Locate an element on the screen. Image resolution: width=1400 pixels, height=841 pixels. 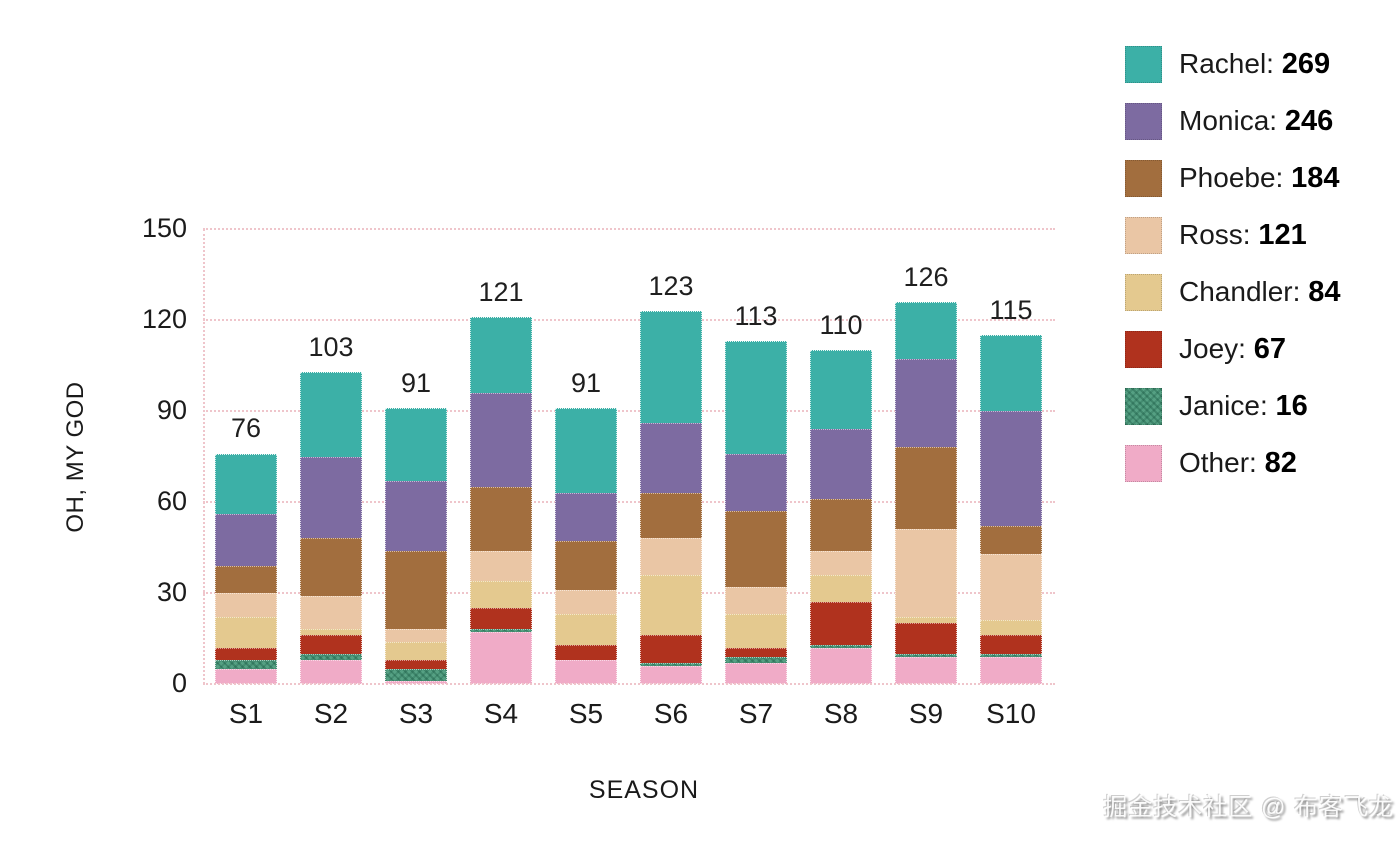
segment-janice-s4 is located at coordinates (501, 631).